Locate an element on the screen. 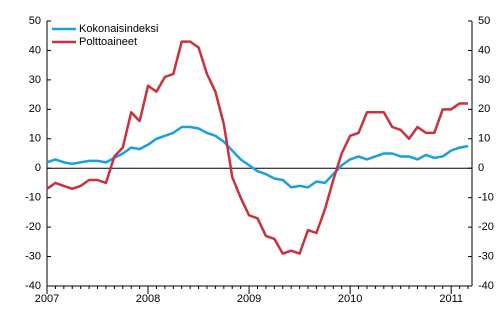 The width and height of the screenshot is (500, 330). x-tick-label: 2008 is located at coordinates (148, 299).